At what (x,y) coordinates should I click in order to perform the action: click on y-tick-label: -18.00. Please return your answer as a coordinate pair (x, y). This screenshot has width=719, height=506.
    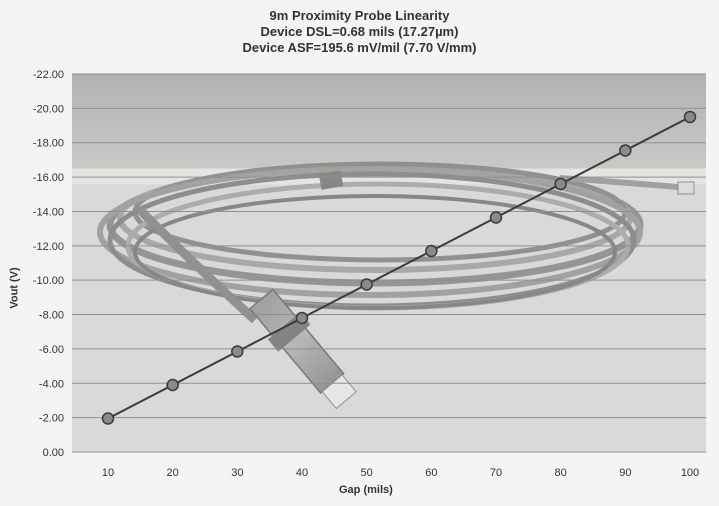
    Looking at the image, I should click on (48, 144).